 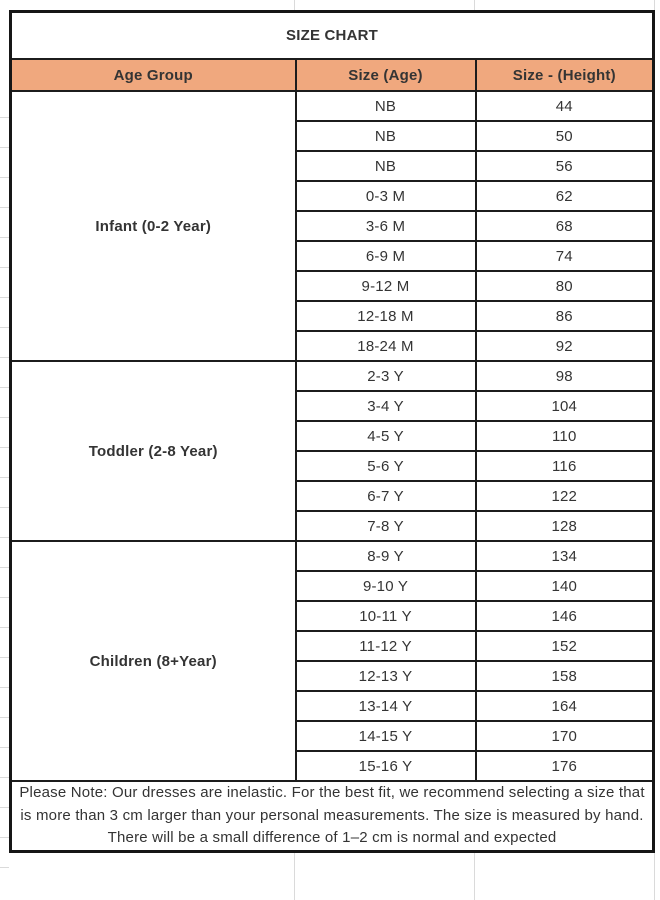 What do you see at coordinates (564, 346) in the screenshot?
I see `height-cell: 92` at bounding box center [564, 346].